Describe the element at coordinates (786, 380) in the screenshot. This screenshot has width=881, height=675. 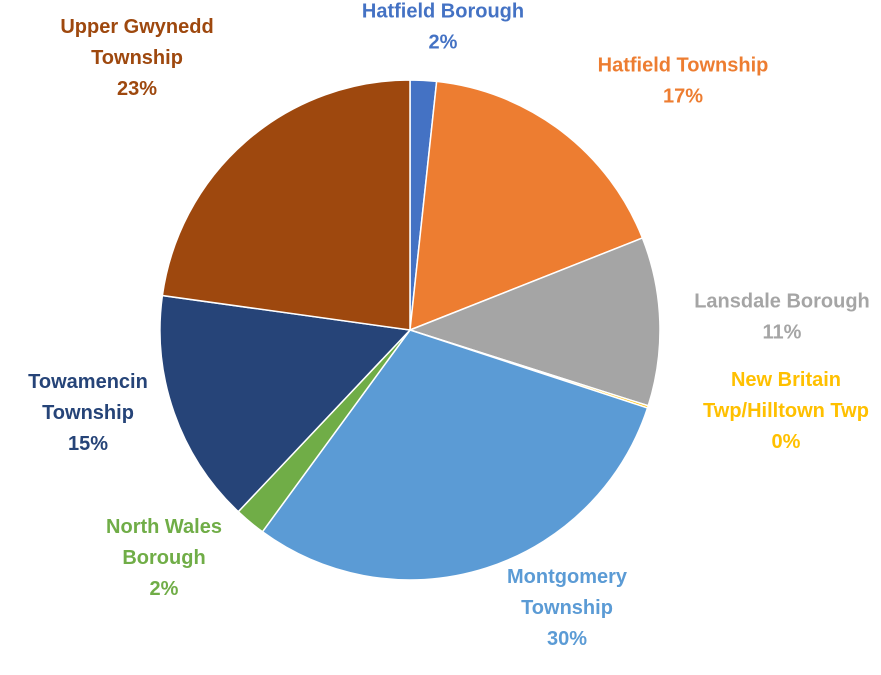
I see `slice-name-line: New Britain` at that location.